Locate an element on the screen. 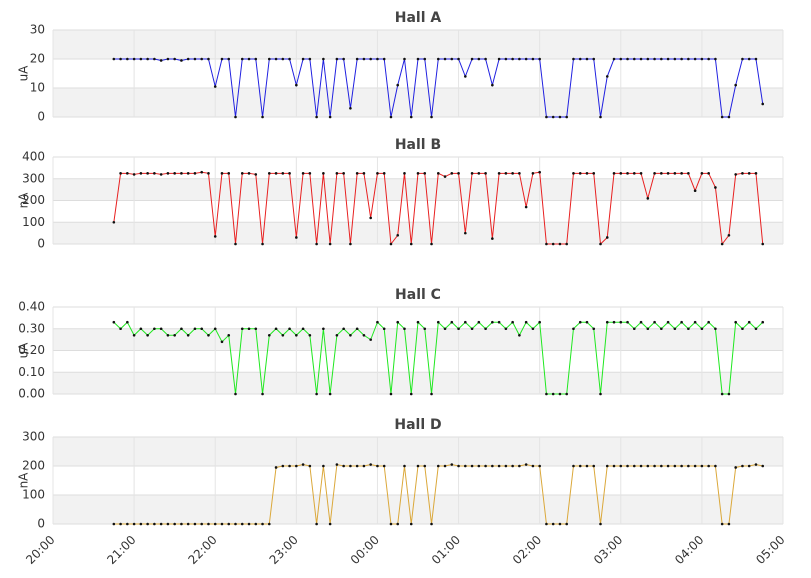 The width and height of the screenshot is (811, 578). x-tick-label: 20:00 is located at coordinates (40, 550).